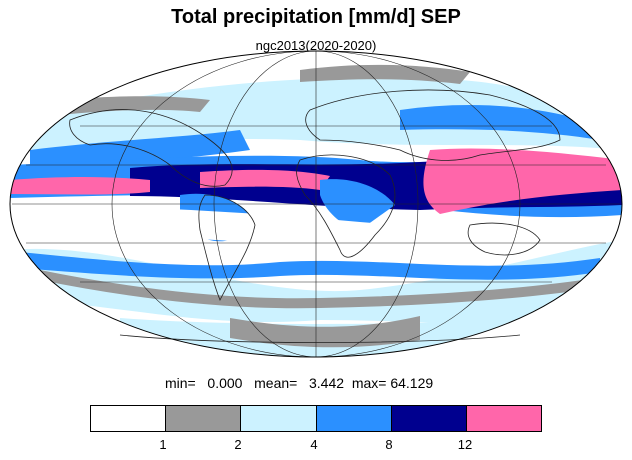 The height and width of the screenshot is (460, 632). Describe the element at coordinates (357, 204) in the screenshot. I see `precip-patch-africa` at that location.